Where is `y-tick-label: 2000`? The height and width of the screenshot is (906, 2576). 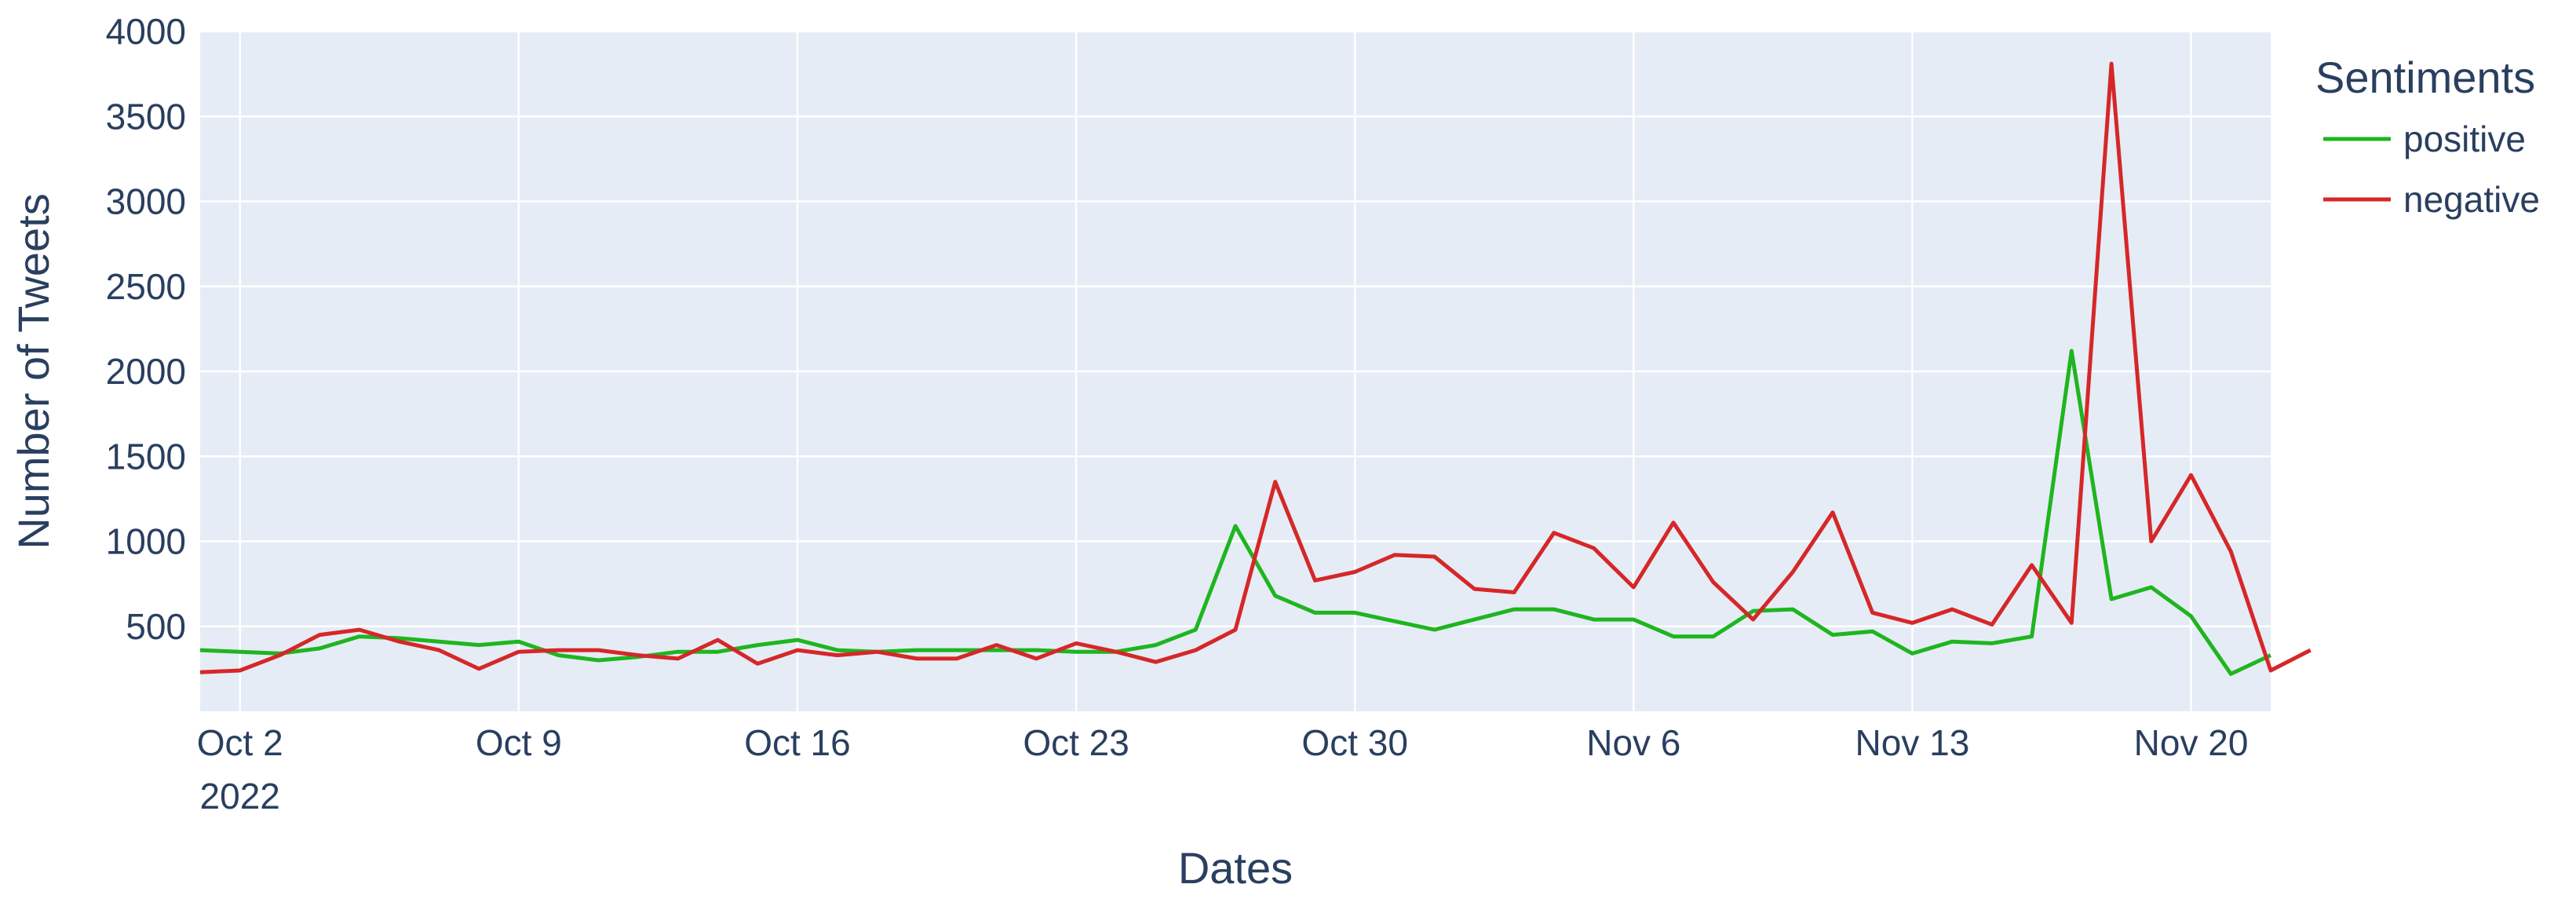 y-tick-label: 2000 is located at coordinates (146, 372).